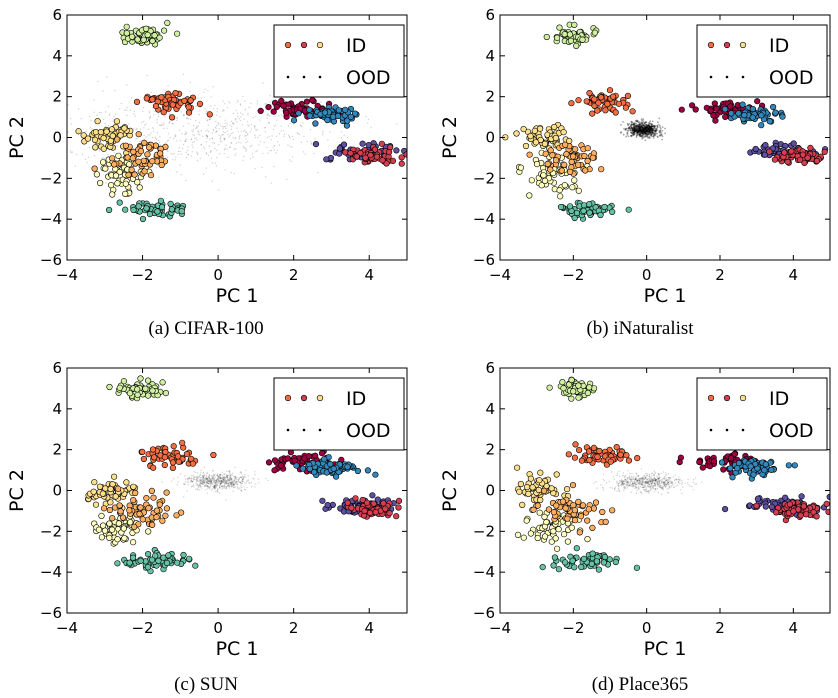 The height and width of the screenshot is (698, 838). I want to click on x-tick-label: −4, so click(67, 628).